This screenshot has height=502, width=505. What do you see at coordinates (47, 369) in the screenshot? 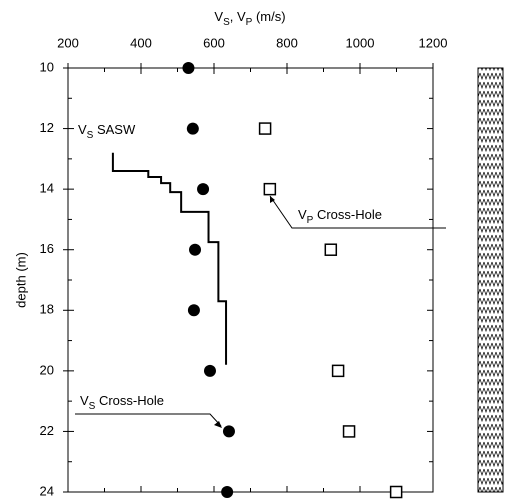
I see `y-tick-label: 20` at bounding box center [47, 369].